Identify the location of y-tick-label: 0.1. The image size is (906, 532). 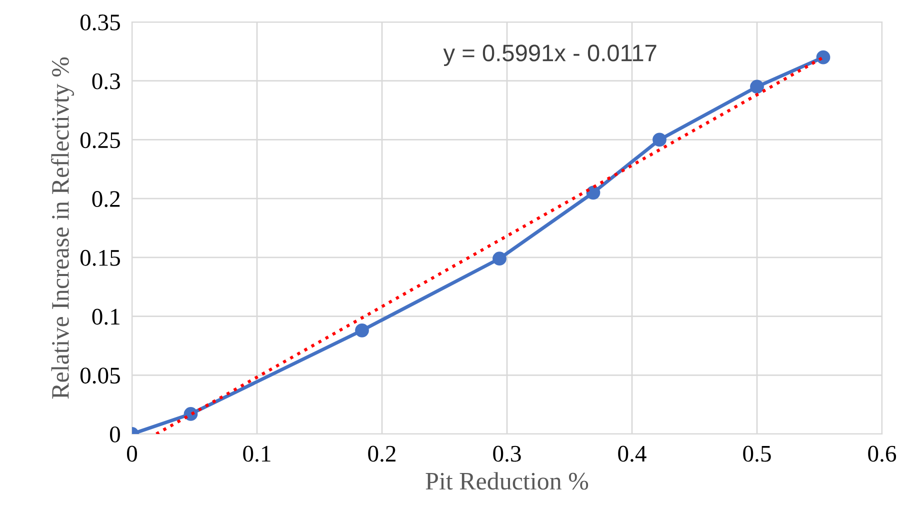
(106, 316).